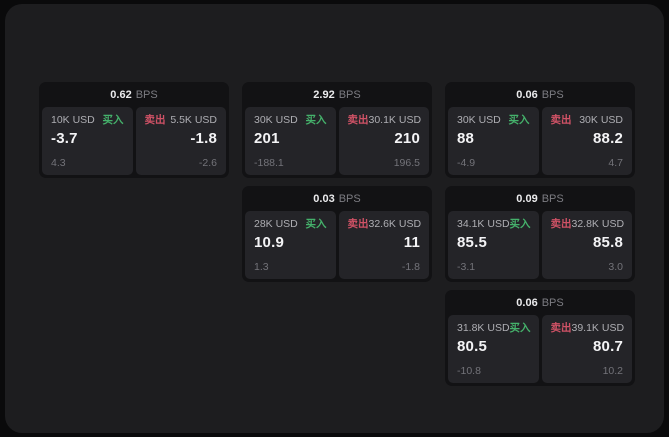 The height and width of the screenshot is (437, 669). I want to click on bps-value: 2.92, so click(324, 94).